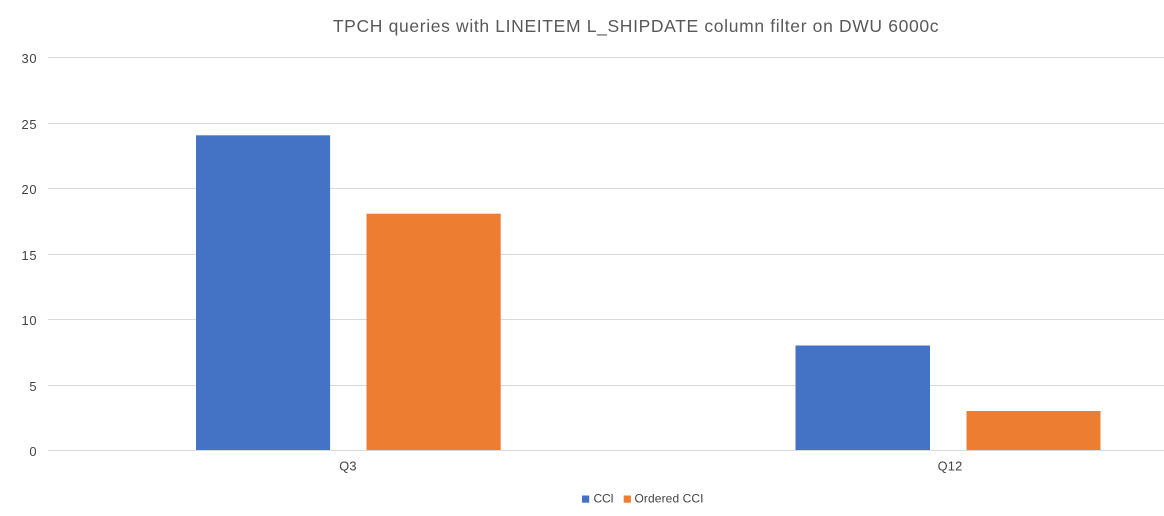 This screenshot has width=1164, height=516. Describe the element at coordinates (29, 320) in the screenshot. I see `svg-text: 10` at that location.